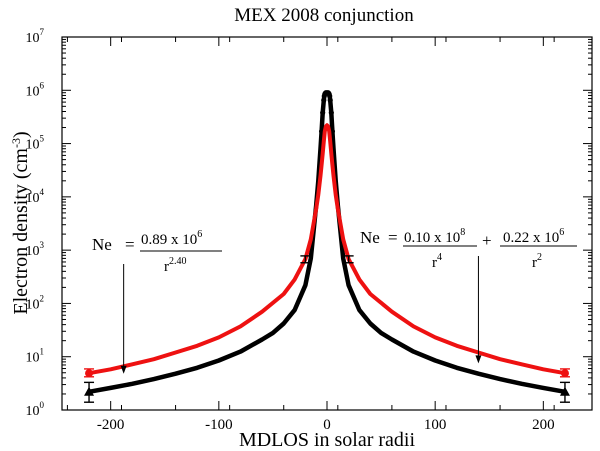  I want to click on y-tick-label: 10¹, so click(35, 356).